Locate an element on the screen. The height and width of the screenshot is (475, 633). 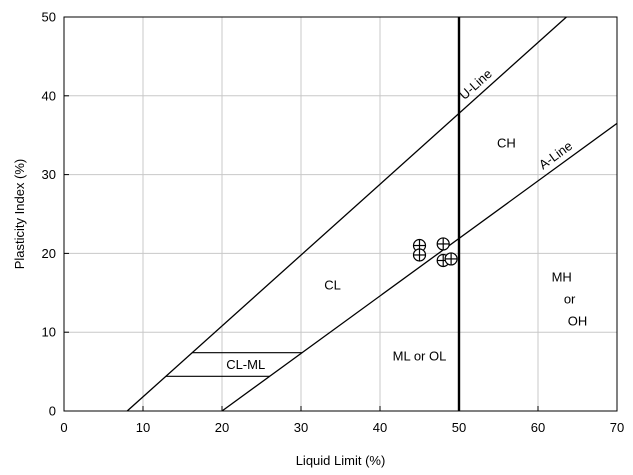
x-tick-label: 30 is located at coordinates (301, 427).